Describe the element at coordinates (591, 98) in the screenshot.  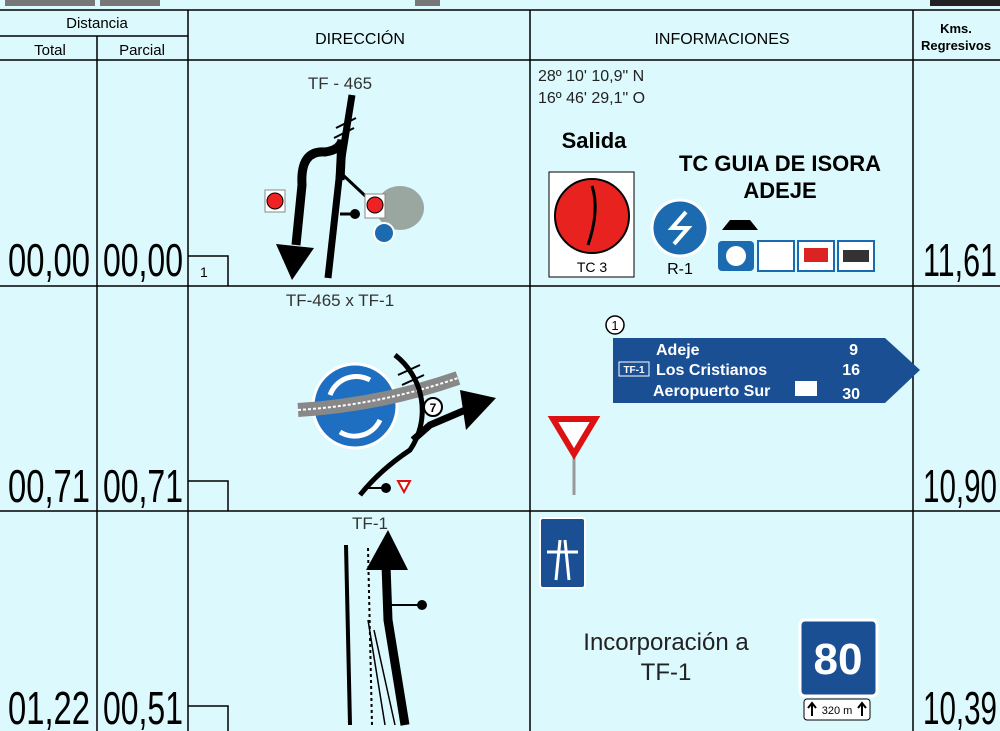
I see `coordinate: 16º 46' 29,1" O` at that location.